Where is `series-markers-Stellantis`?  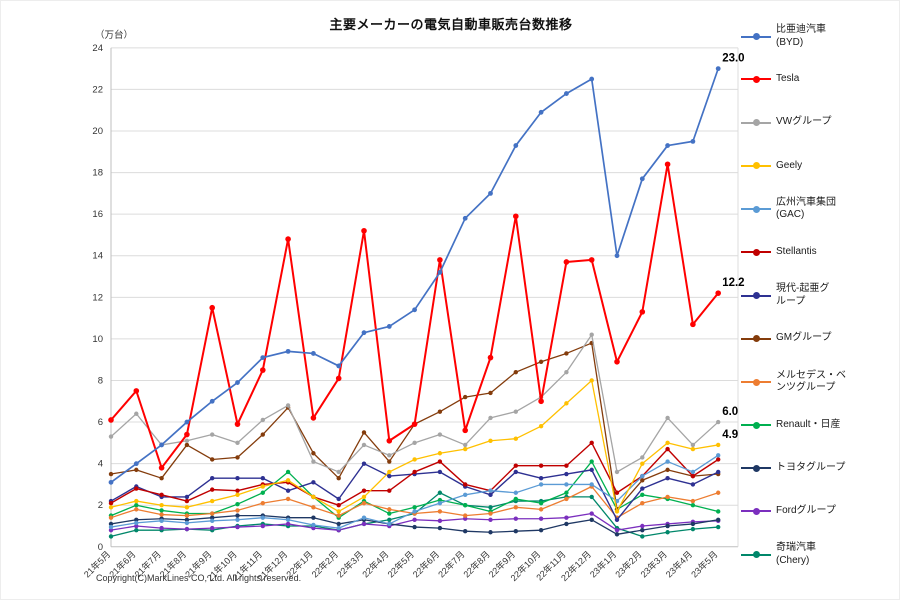 series-markers-Stellantis is located at coordinates (414, 474).